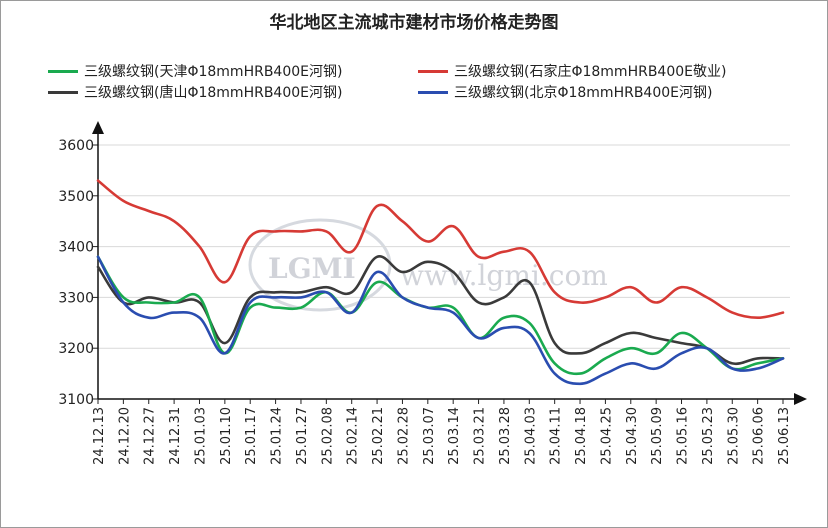  Describe the element at coordinates (76, 248) in the screenshot. I see `y-tick-label: 3400` at that location.